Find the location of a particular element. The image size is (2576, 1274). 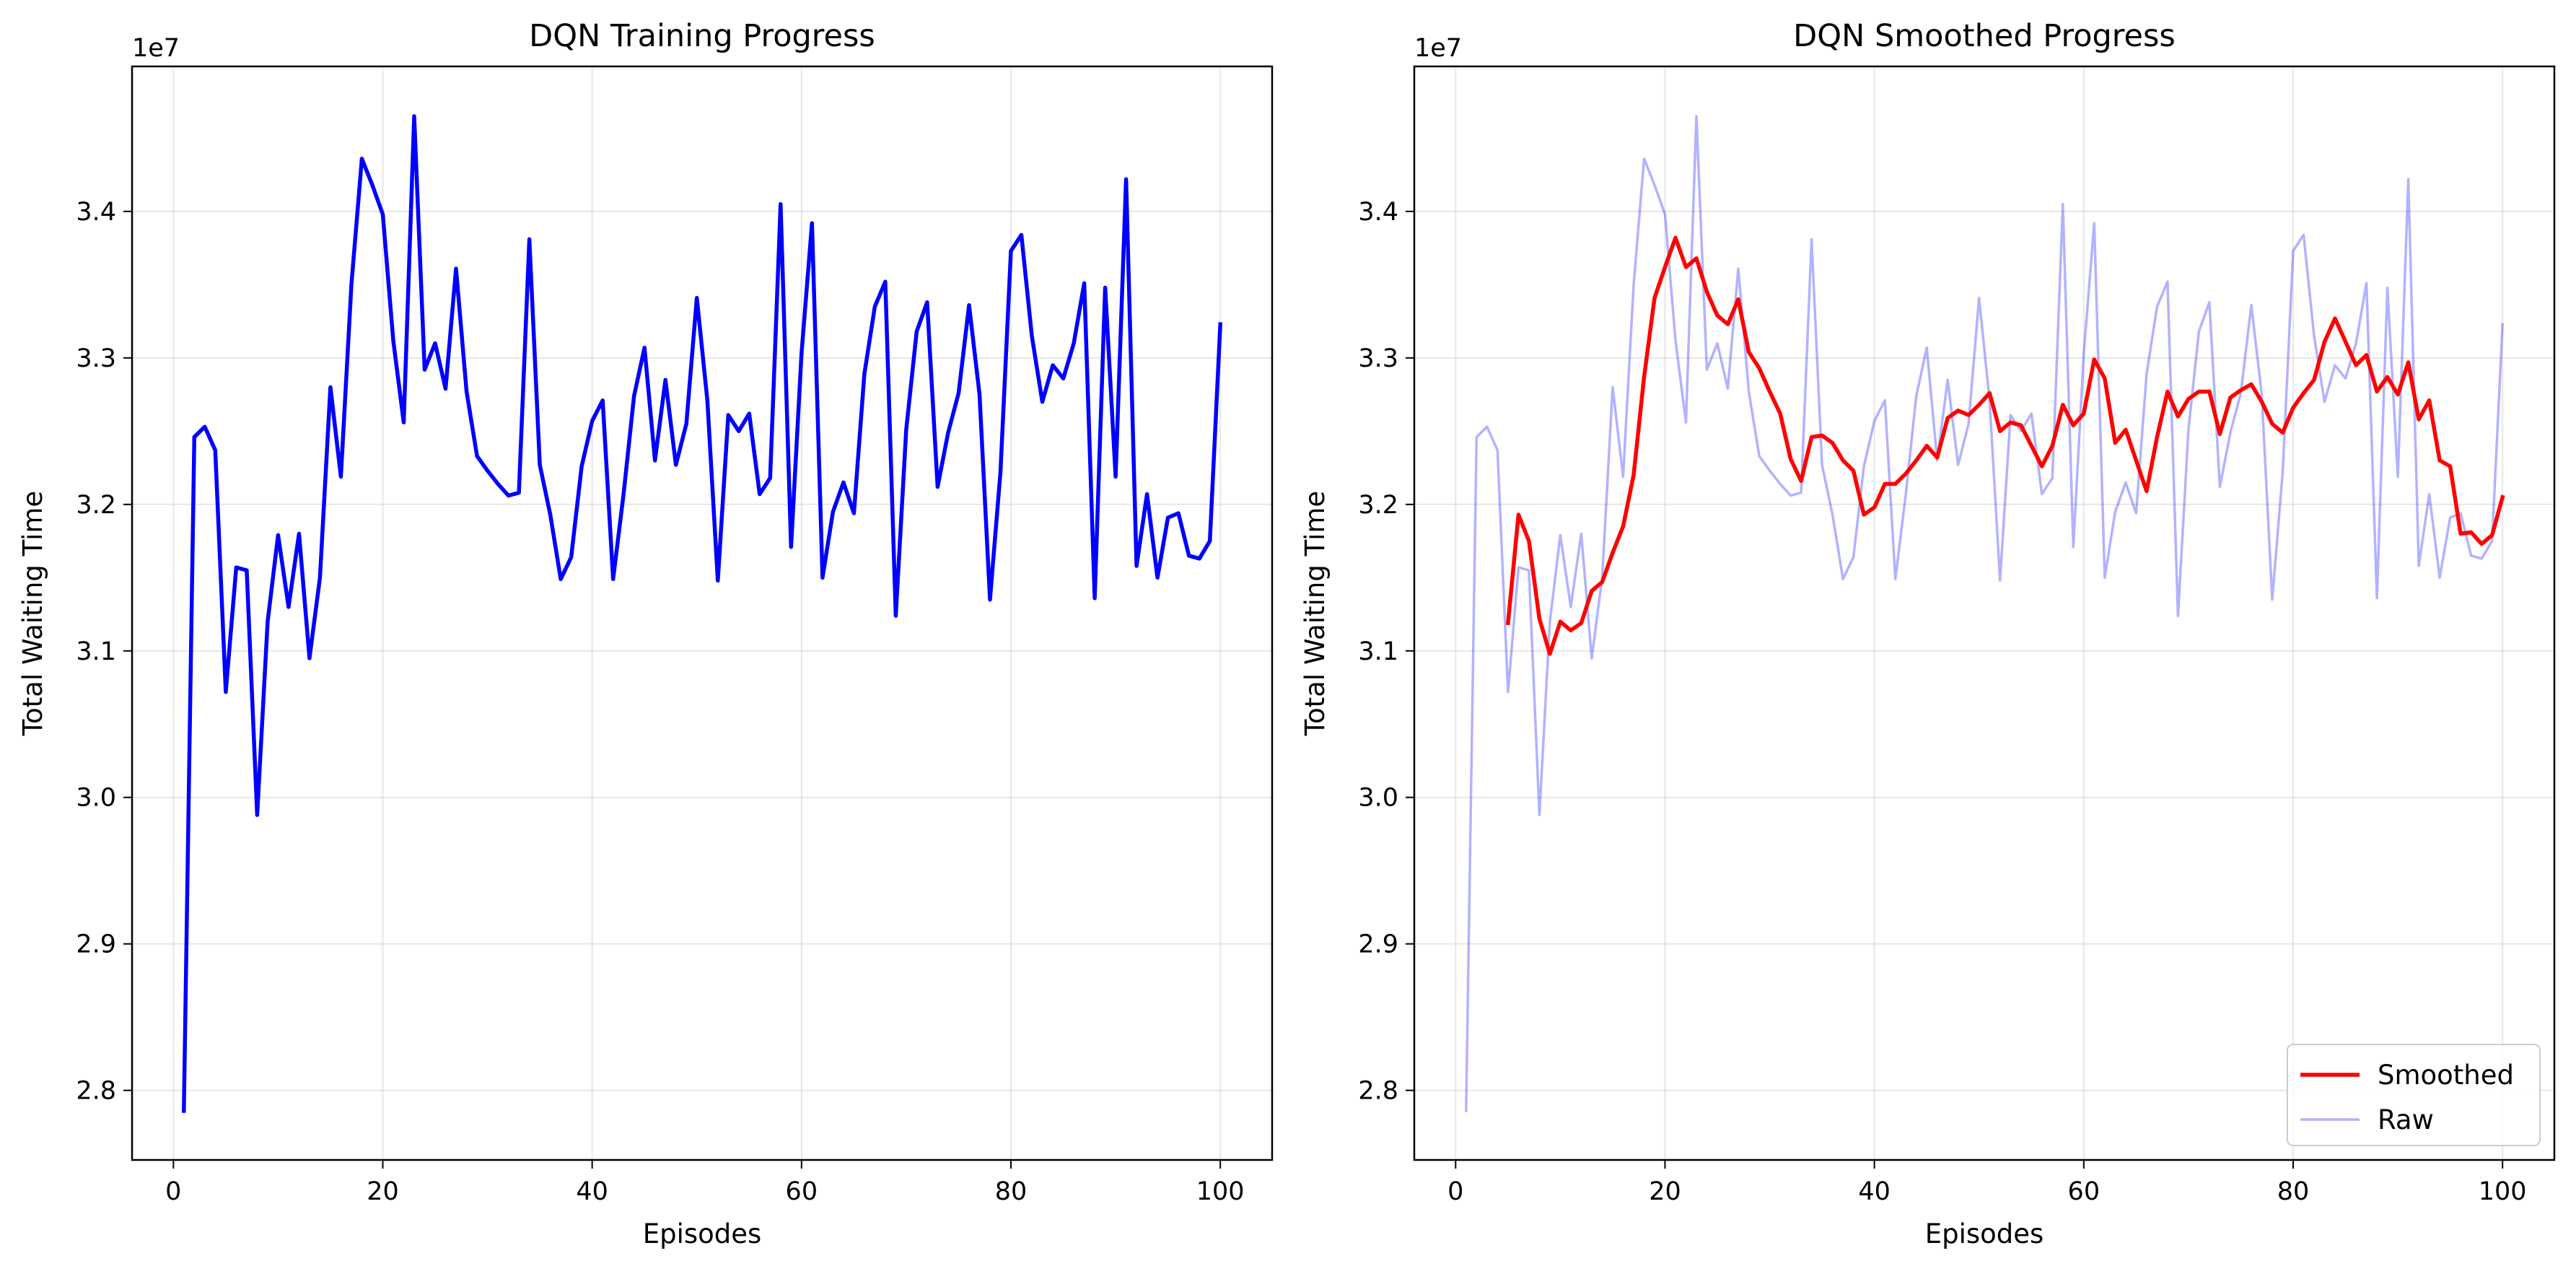

legend-label-smoothed: Smoothed is located at coordinates (2446, 1075).